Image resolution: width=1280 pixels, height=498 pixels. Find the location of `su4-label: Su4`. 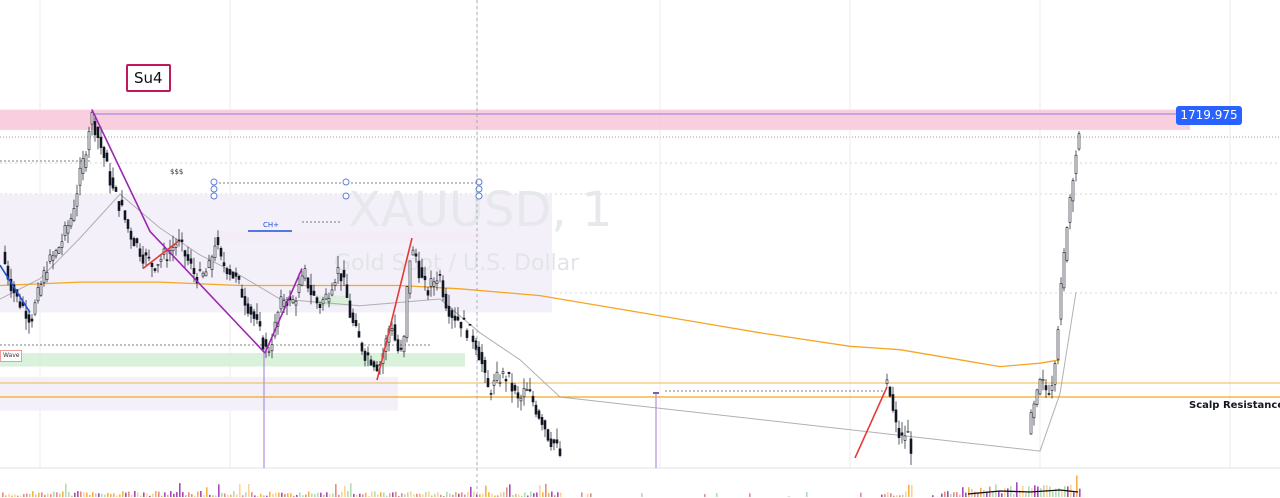

su4-label: Su4 is located at coordinates (148, 78).